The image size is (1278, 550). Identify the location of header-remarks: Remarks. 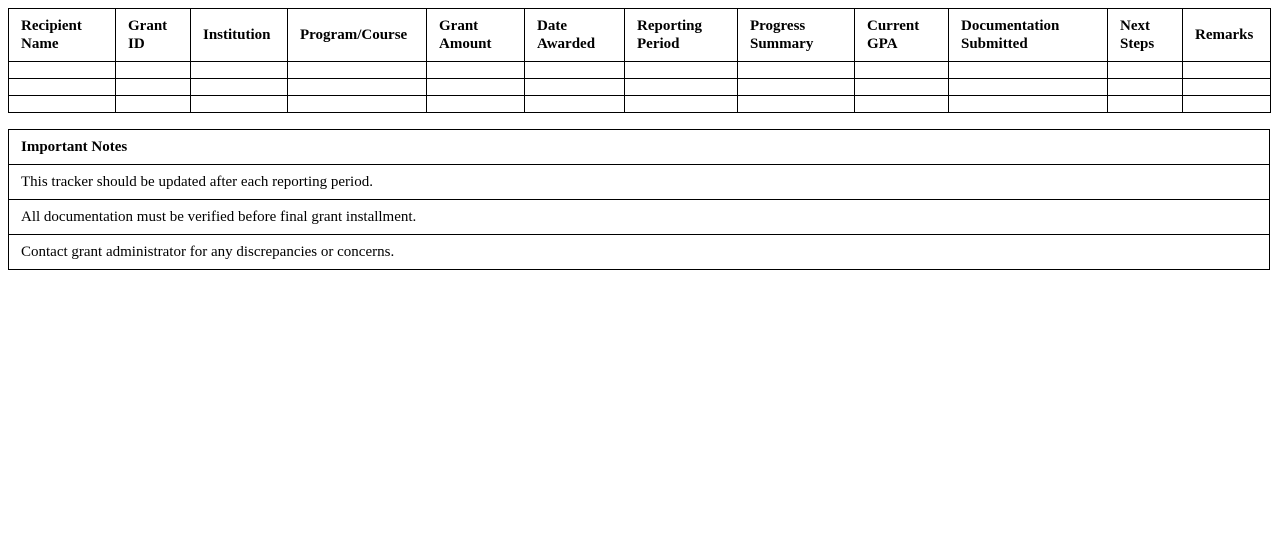
(1226, 35).